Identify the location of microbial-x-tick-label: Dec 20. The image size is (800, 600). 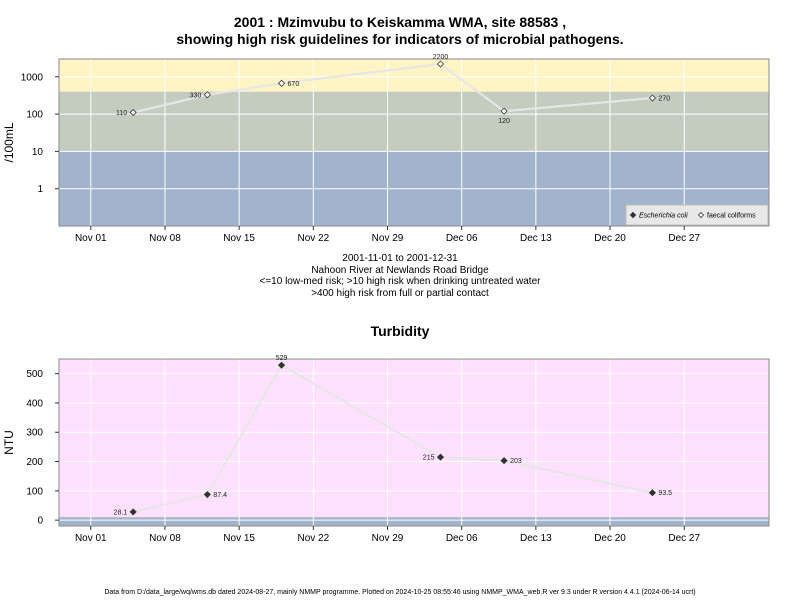
(610, 238).